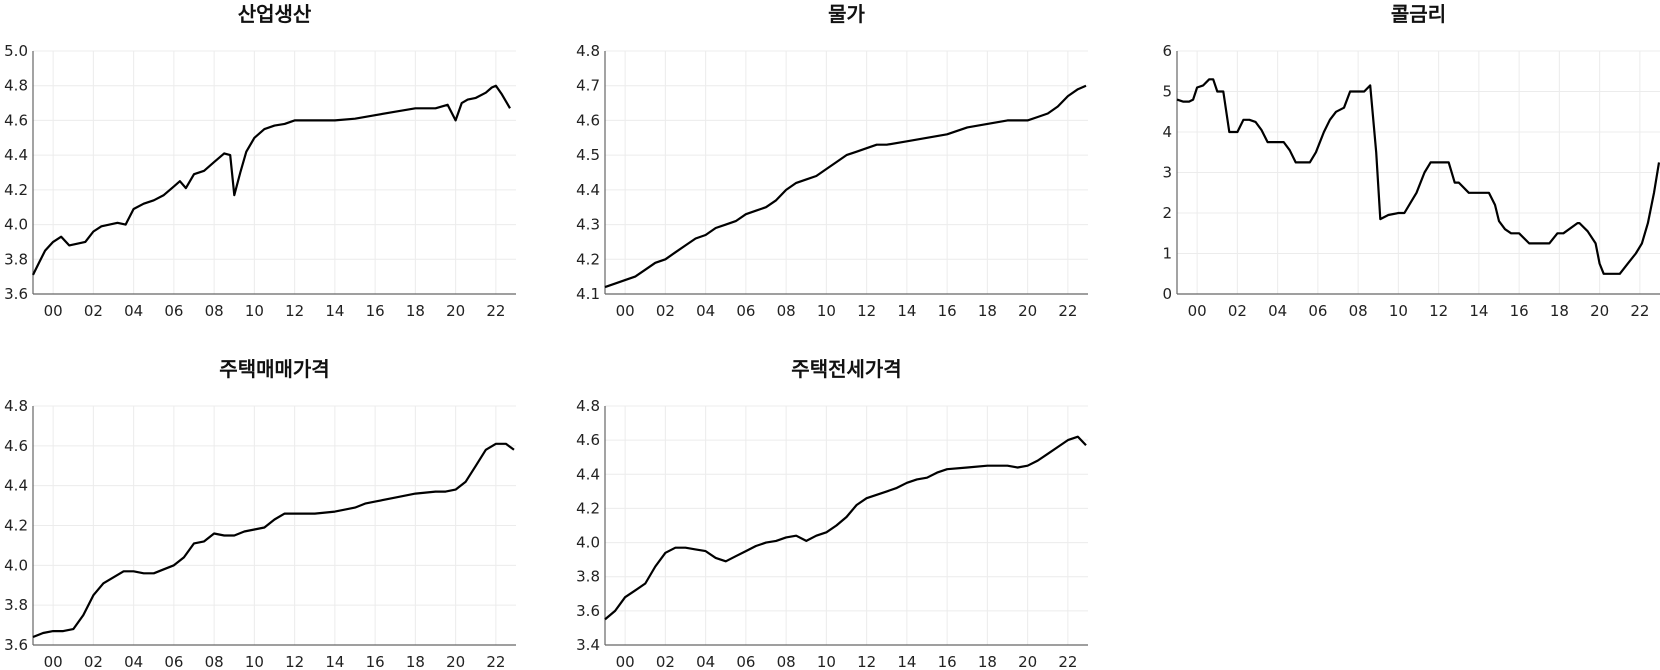 The width and height of the screenshot is (1660, 670). What do you see at coordinates (588, 155) in the screenshot?
I see `y-tick-label: 4.5` at bounding box center [588, 155].